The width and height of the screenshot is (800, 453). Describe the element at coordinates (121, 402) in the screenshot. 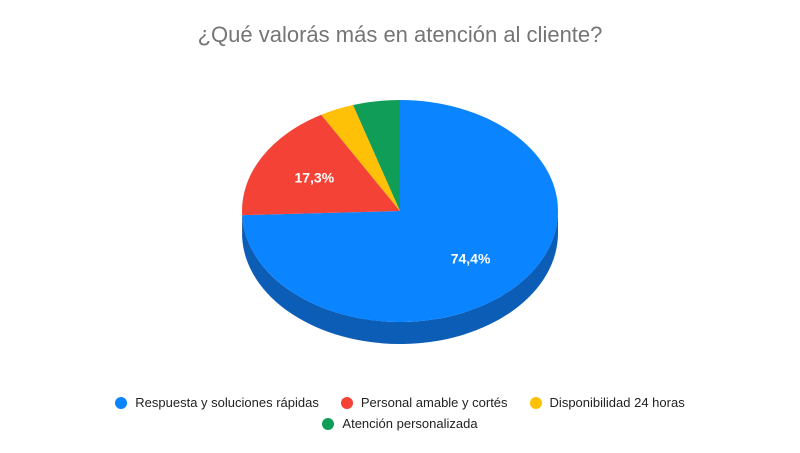

I see `legend-swatch-respuesta` at that location.